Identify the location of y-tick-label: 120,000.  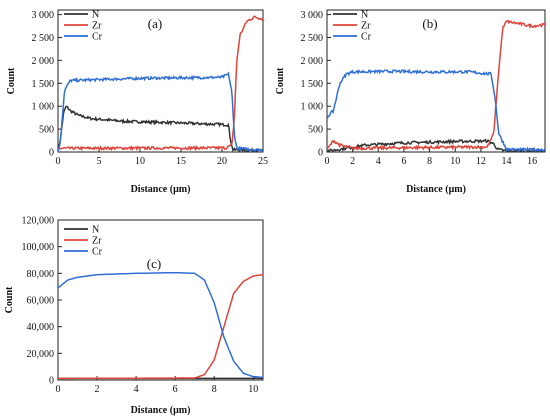
(38, 221).